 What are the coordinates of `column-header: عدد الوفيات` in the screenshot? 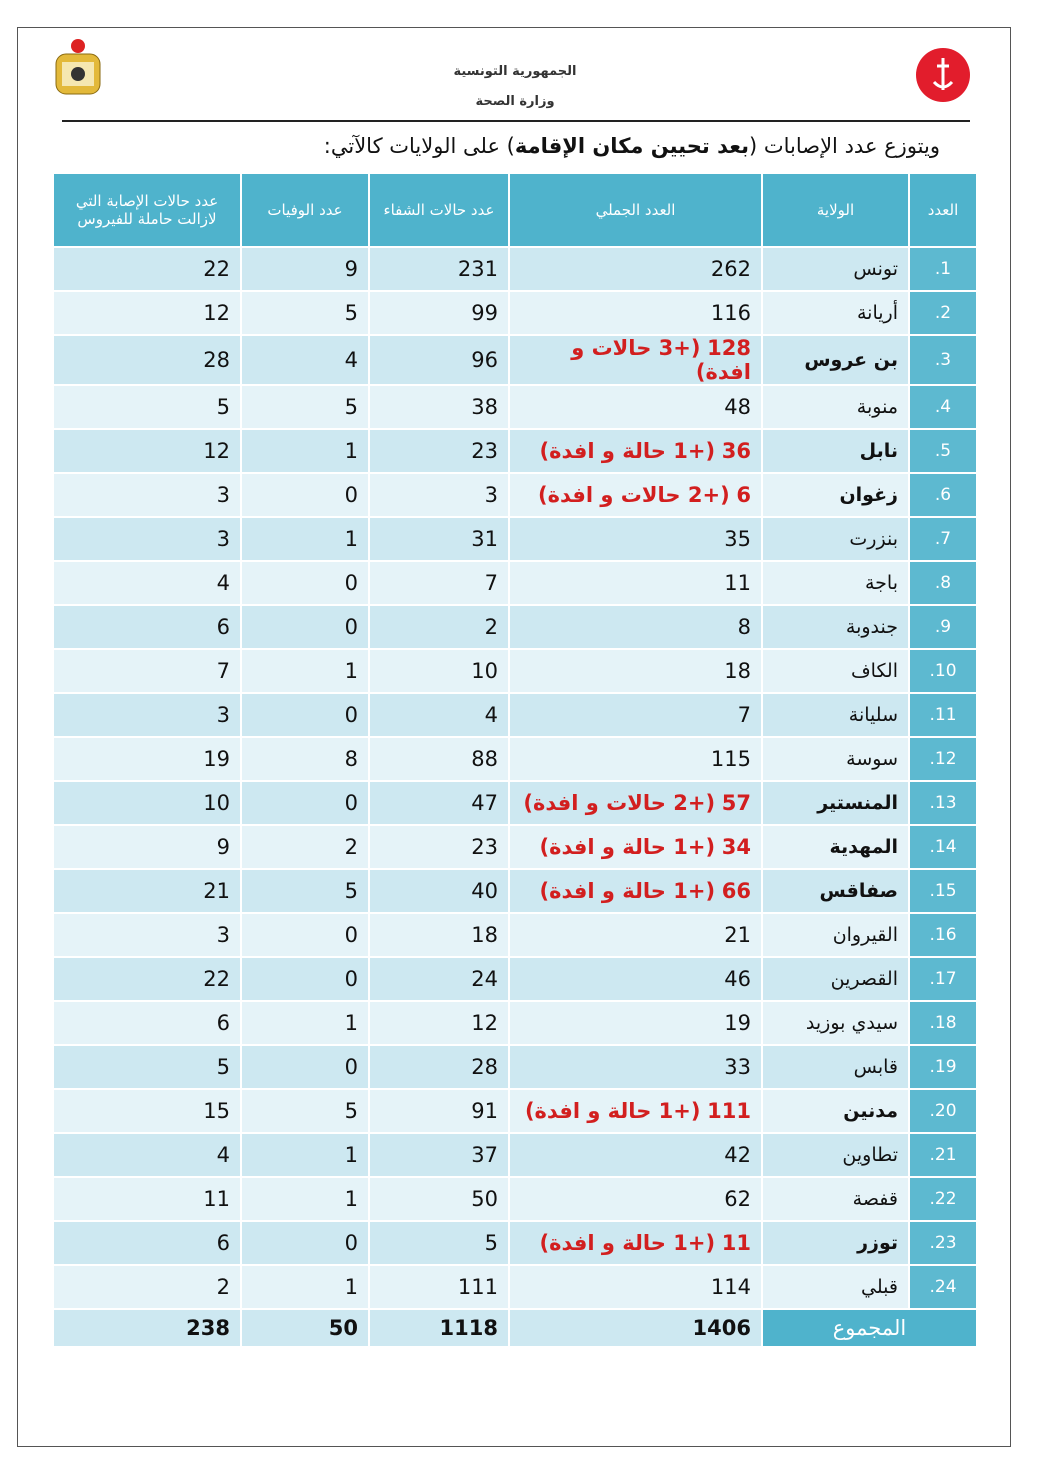 It's located at (305, 210).